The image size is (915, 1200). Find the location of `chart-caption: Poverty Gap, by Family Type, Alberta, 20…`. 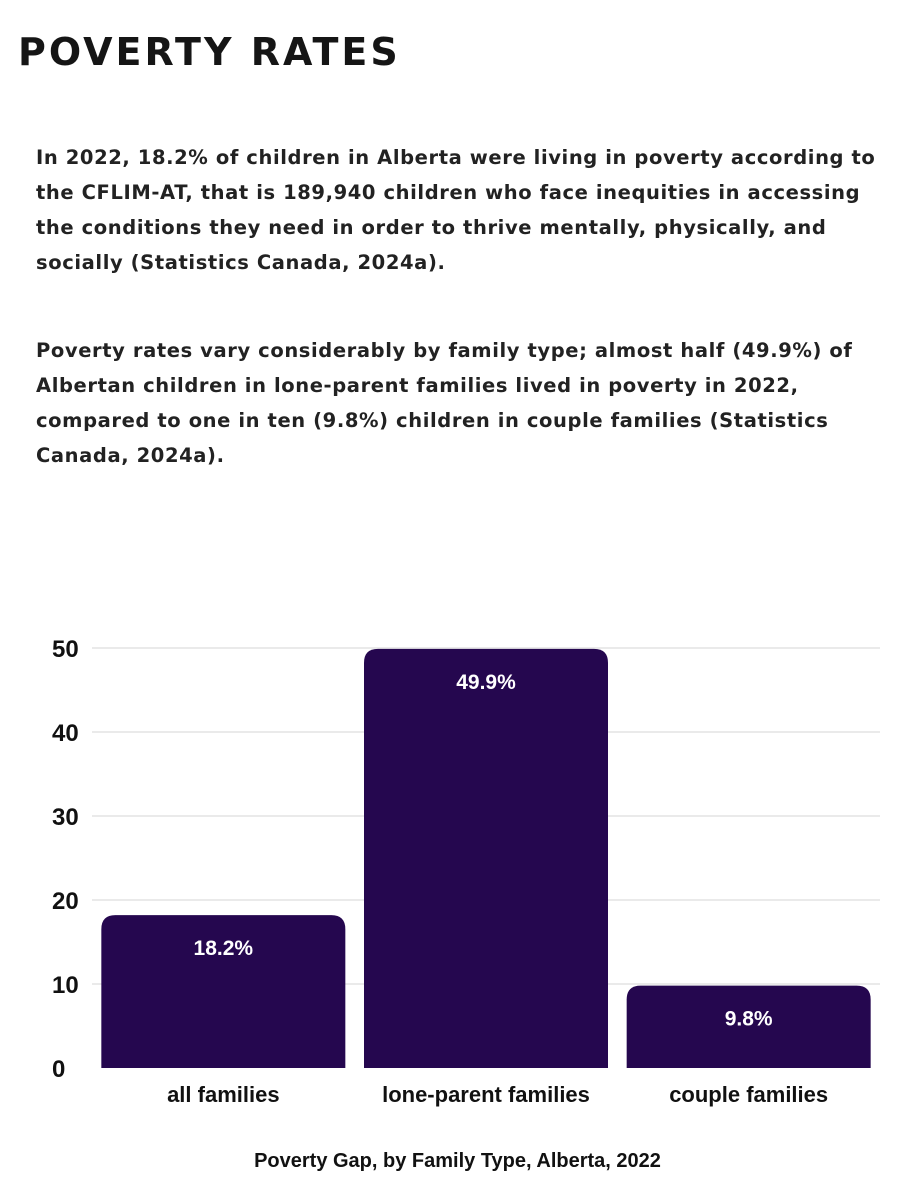

chart-caption: Poverty Gap, by Family Type, Alberta, 20… is located at coordinates (457, 1161).